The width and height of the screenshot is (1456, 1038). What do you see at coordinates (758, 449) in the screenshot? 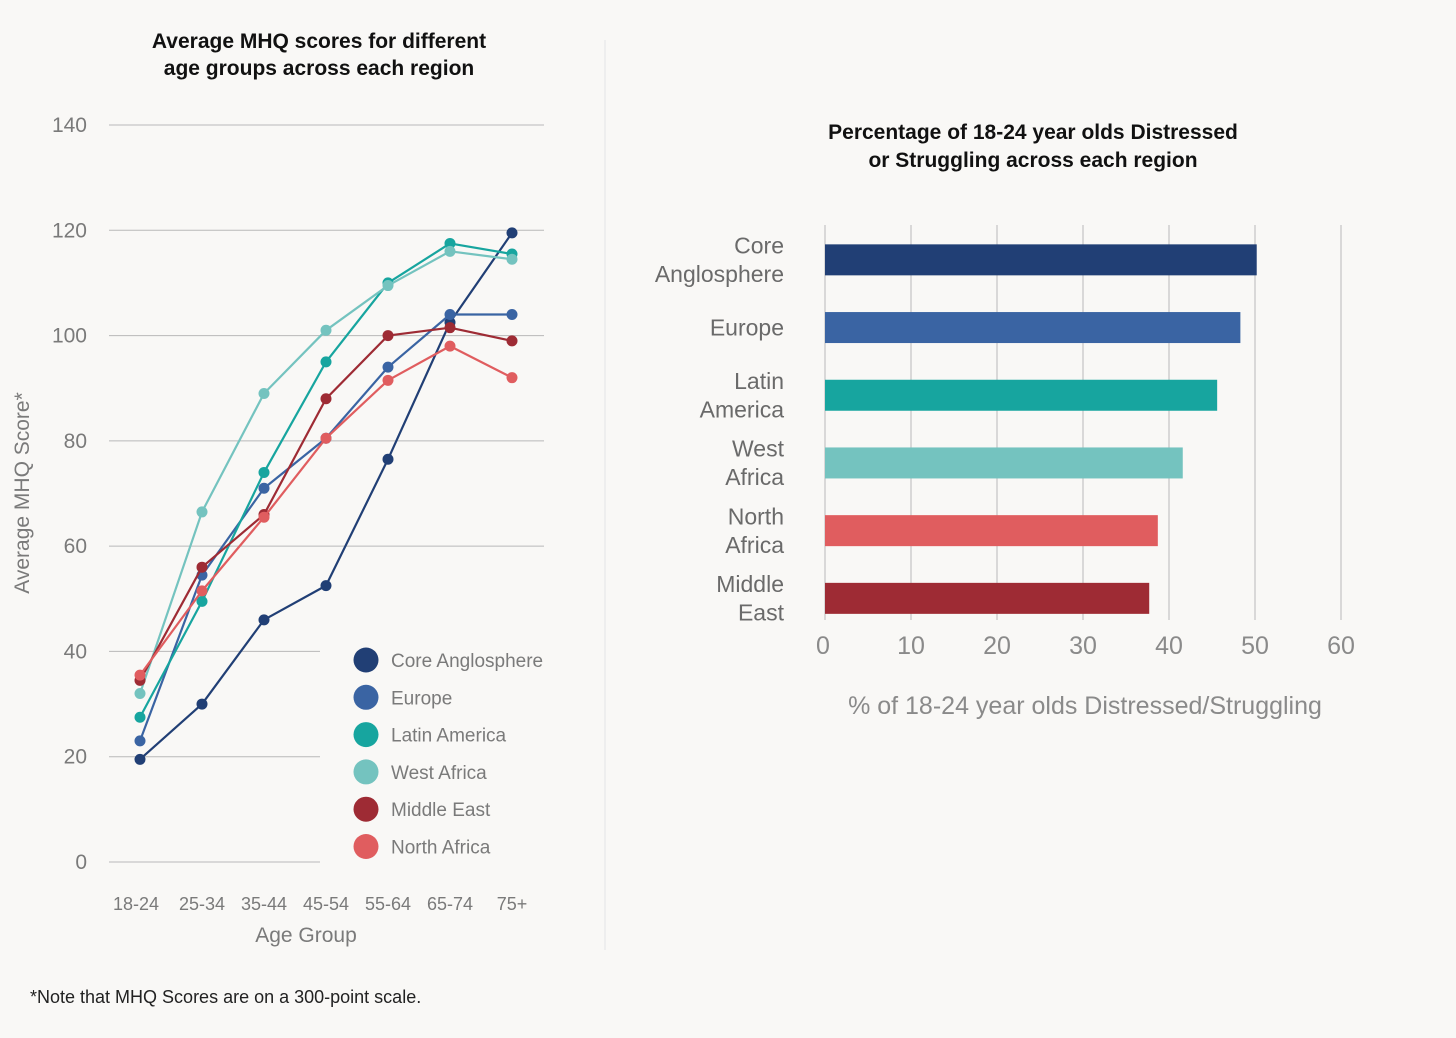
I see `category-label-west-africa: West` at bounding box center [758, 449].